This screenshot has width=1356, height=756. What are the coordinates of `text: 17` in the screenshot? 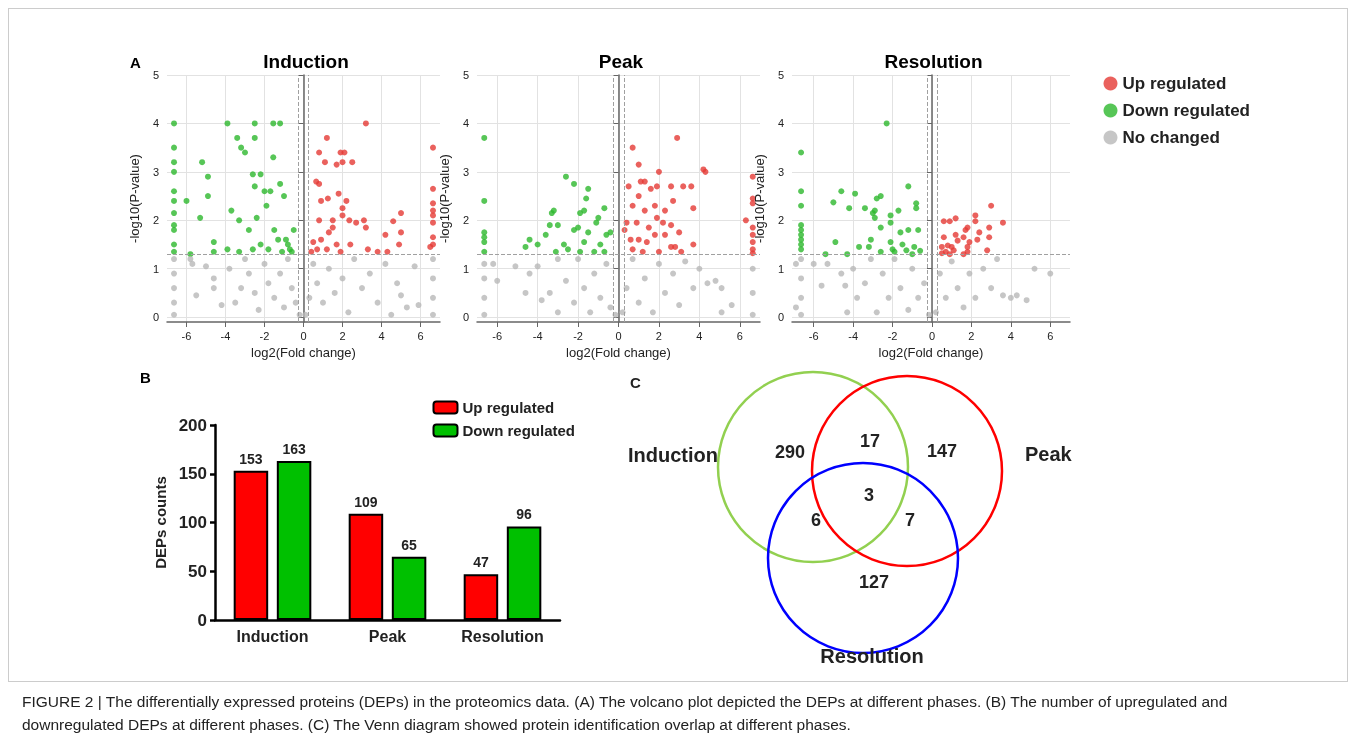 It's located at (870, 441).